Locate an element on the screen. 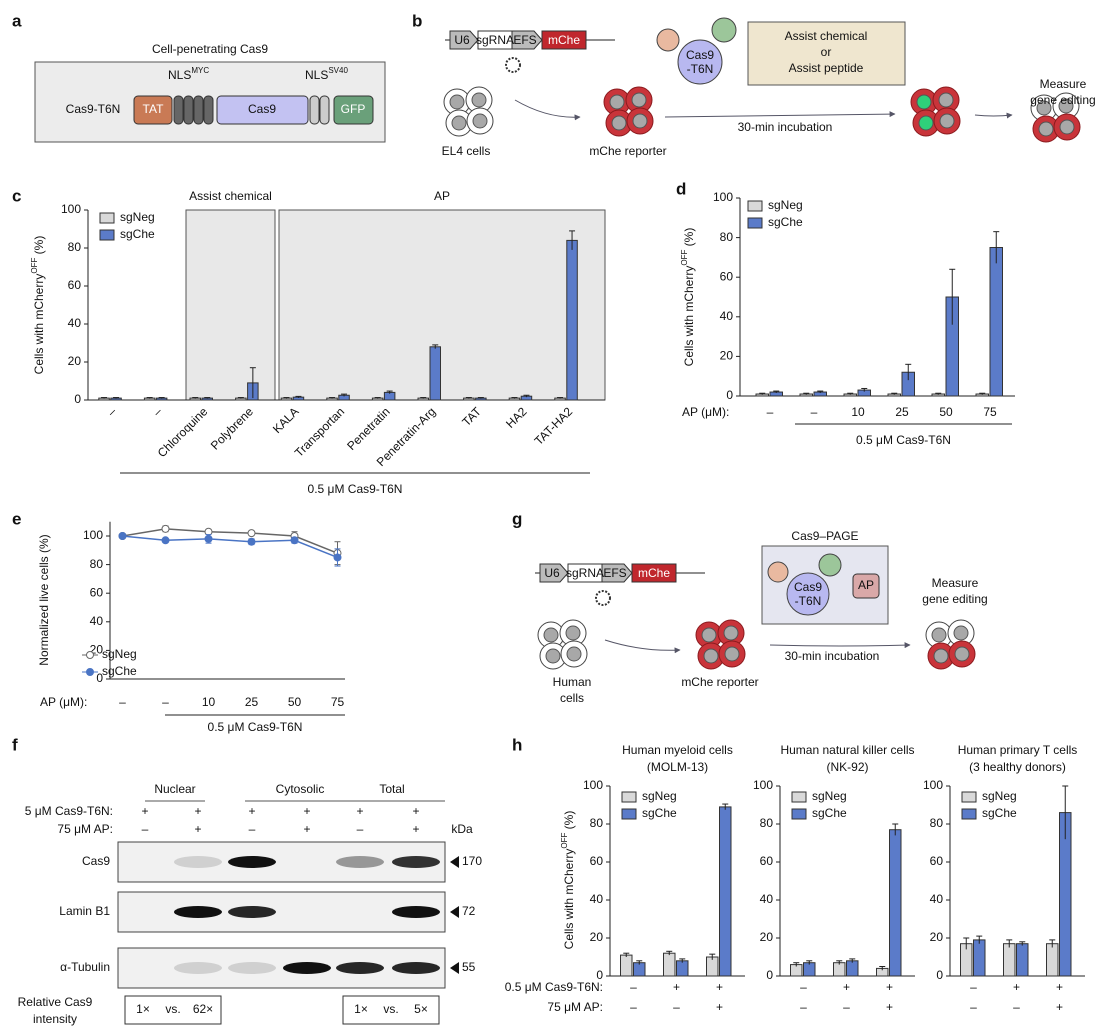 The height and width of the screenshot is (1031, 1103). region-label: AP is located at coordinates (442, 196).